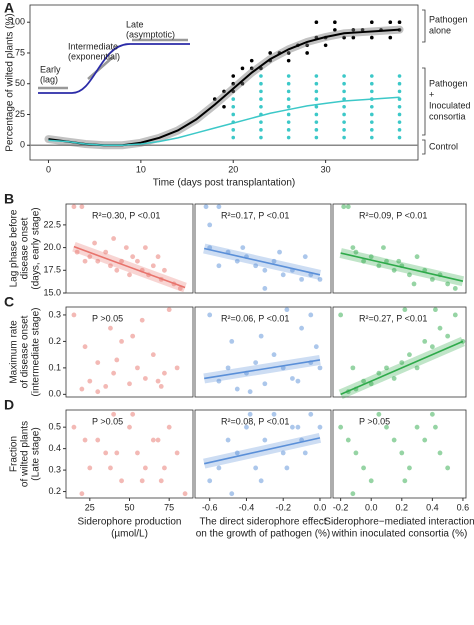 The image size is (474, 625). Describe the element at coordinates (17, 22) in the screenshot. I see `y-tick-label: 100` at that location.